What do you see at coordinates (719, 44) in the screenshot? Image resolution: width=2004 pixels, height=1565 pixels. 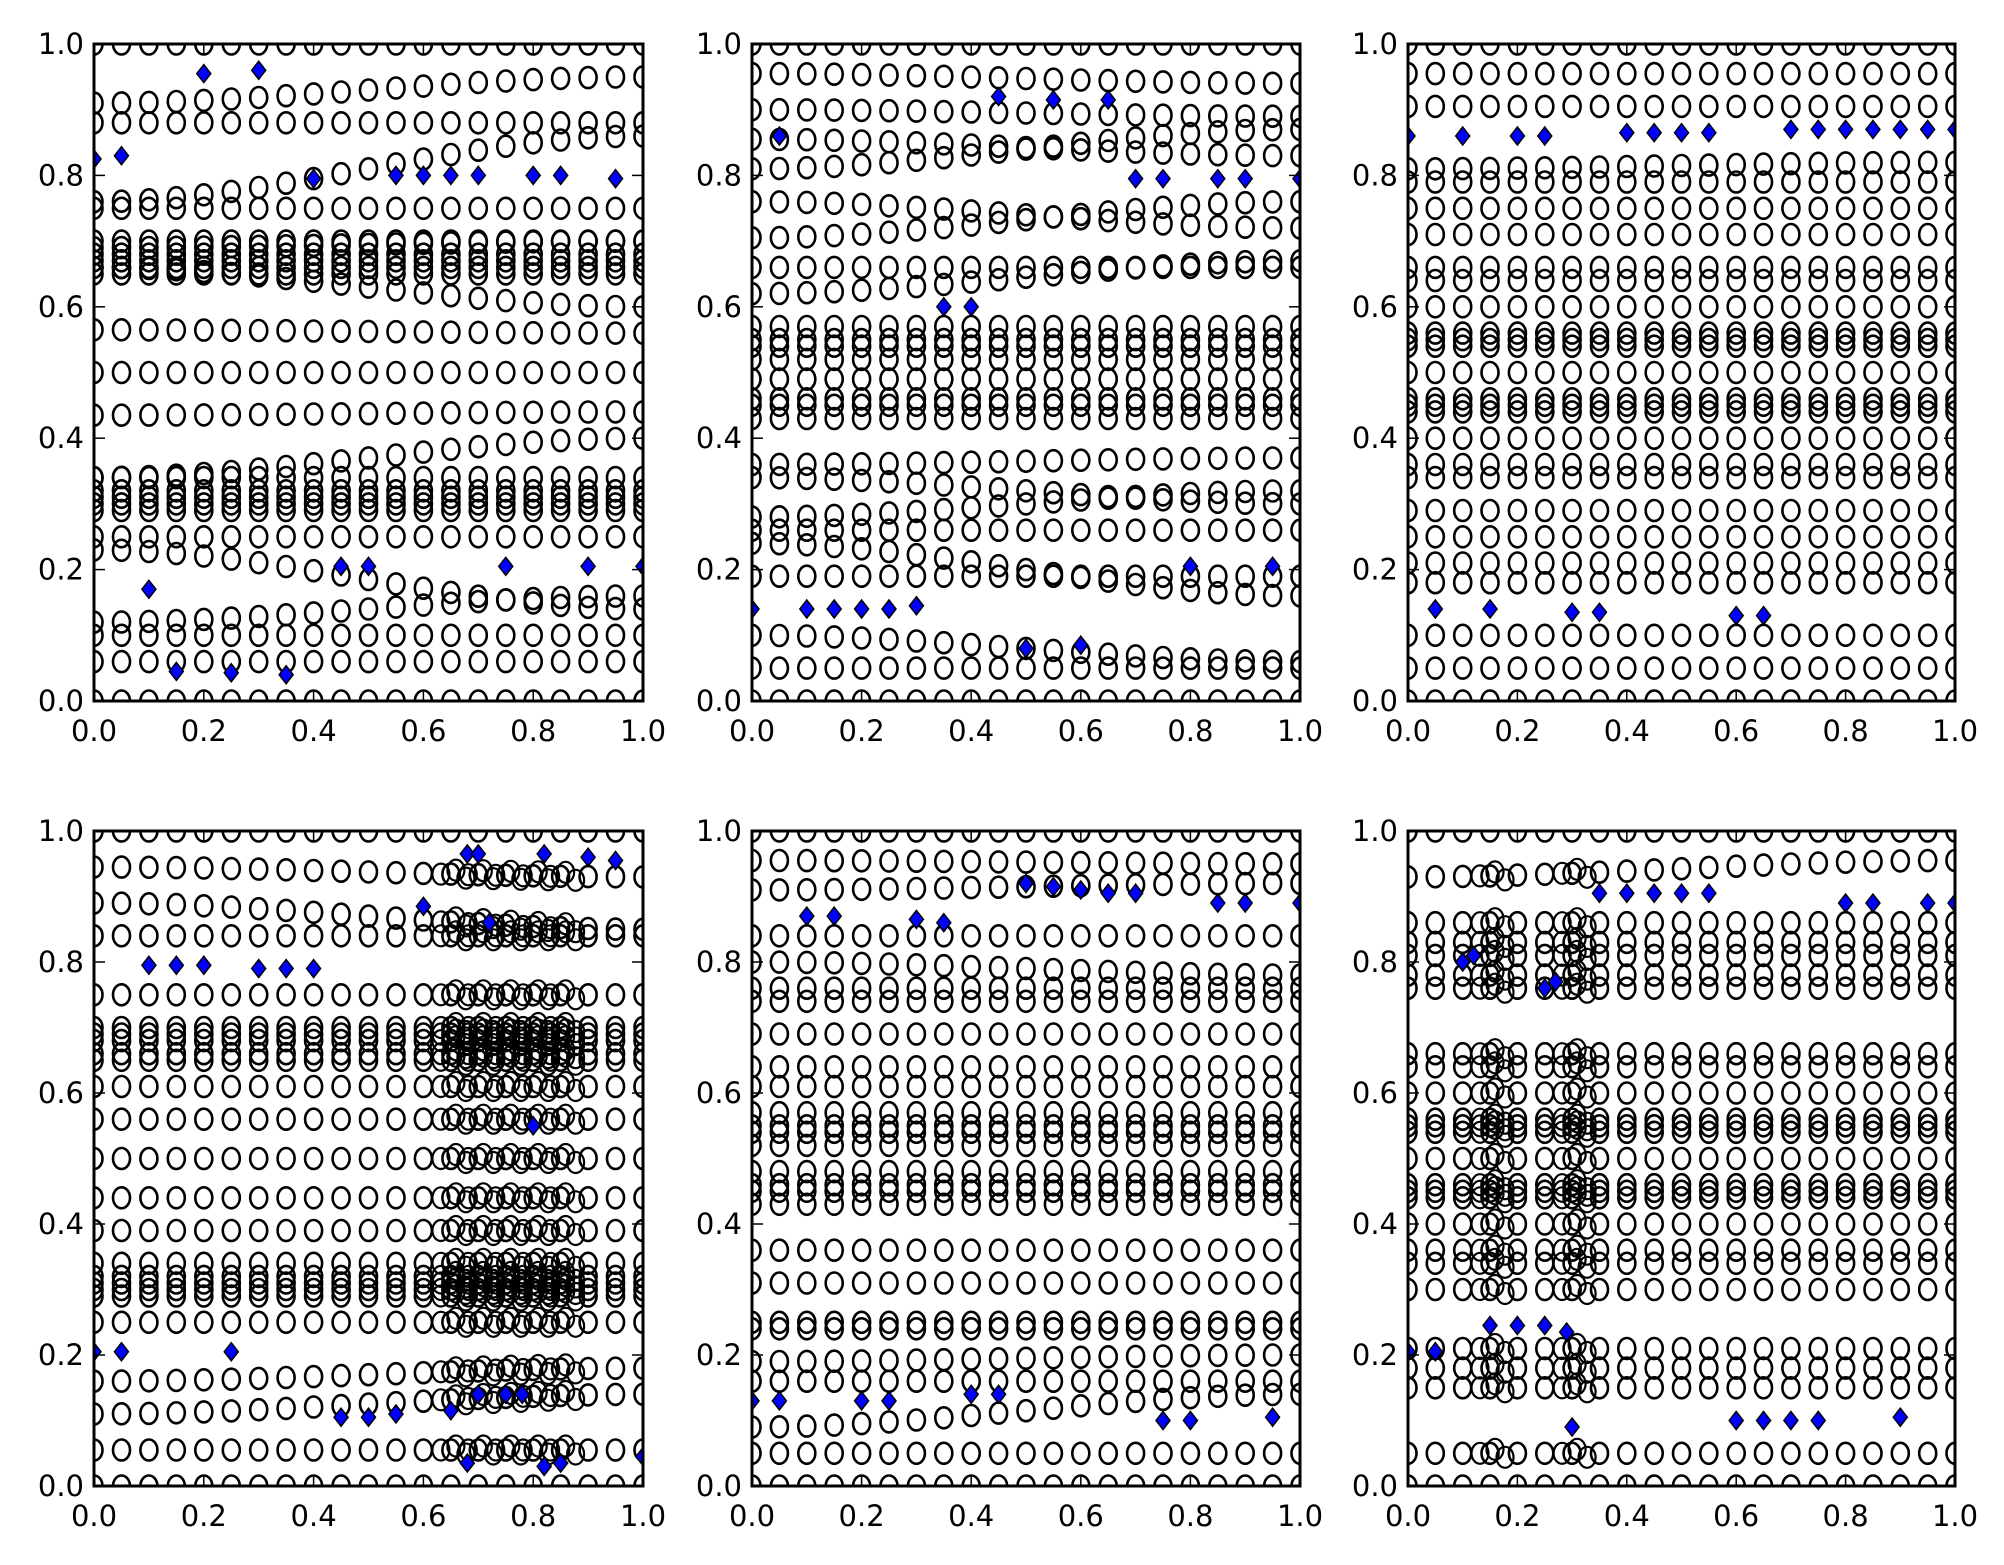 I see `y-tick-label: 1.0` at bounding box center [719, 44].